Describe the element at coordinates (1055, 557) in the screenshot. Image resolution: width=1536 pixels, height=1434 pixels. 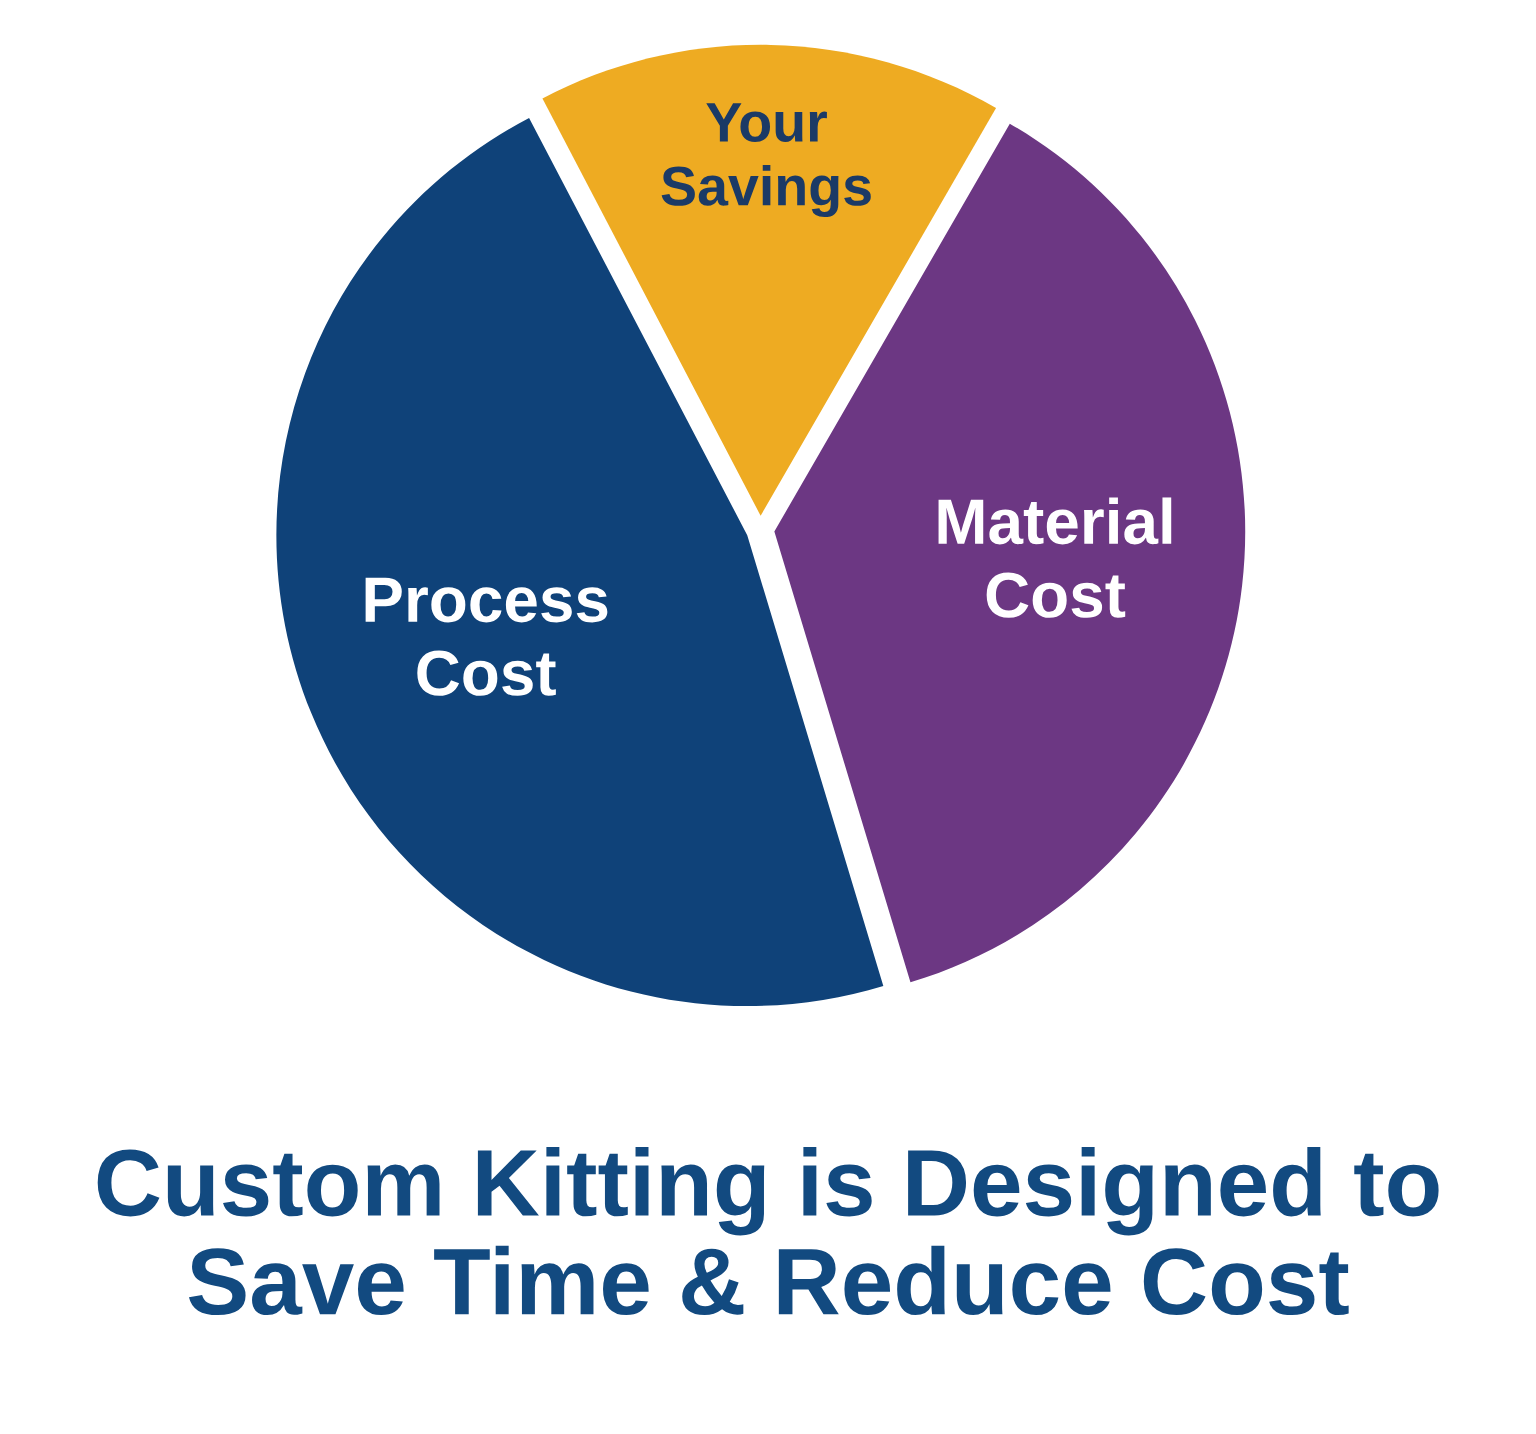
I see `slice-label: Material Cost` at that location.